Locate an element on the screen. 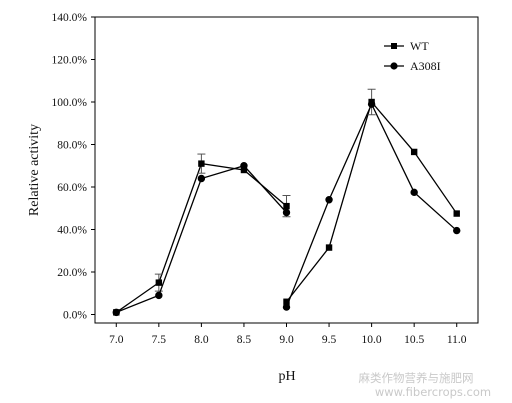  watermark-line-1: 麻类作物营养与施肥网 is located at coordinates (416, 378).